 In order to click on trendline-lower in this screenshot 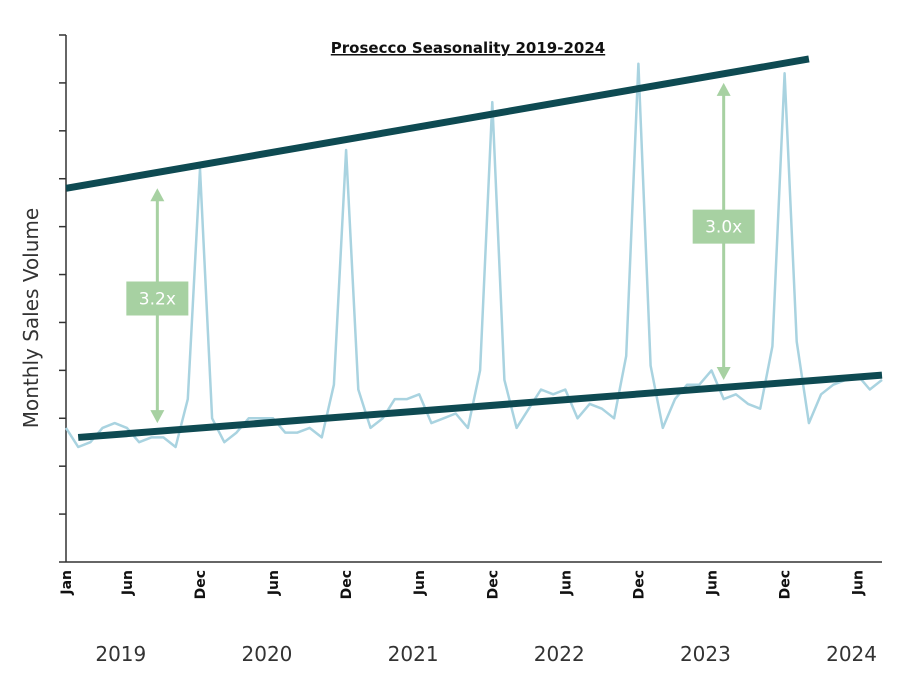, I will do `click(480, 406)`.